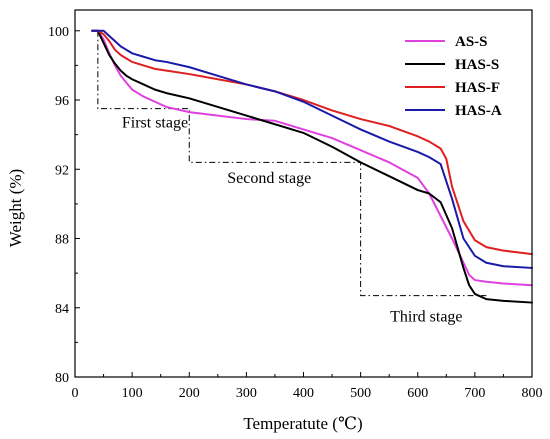  I want to click on x-tick-label: 300, so click(246, 393).